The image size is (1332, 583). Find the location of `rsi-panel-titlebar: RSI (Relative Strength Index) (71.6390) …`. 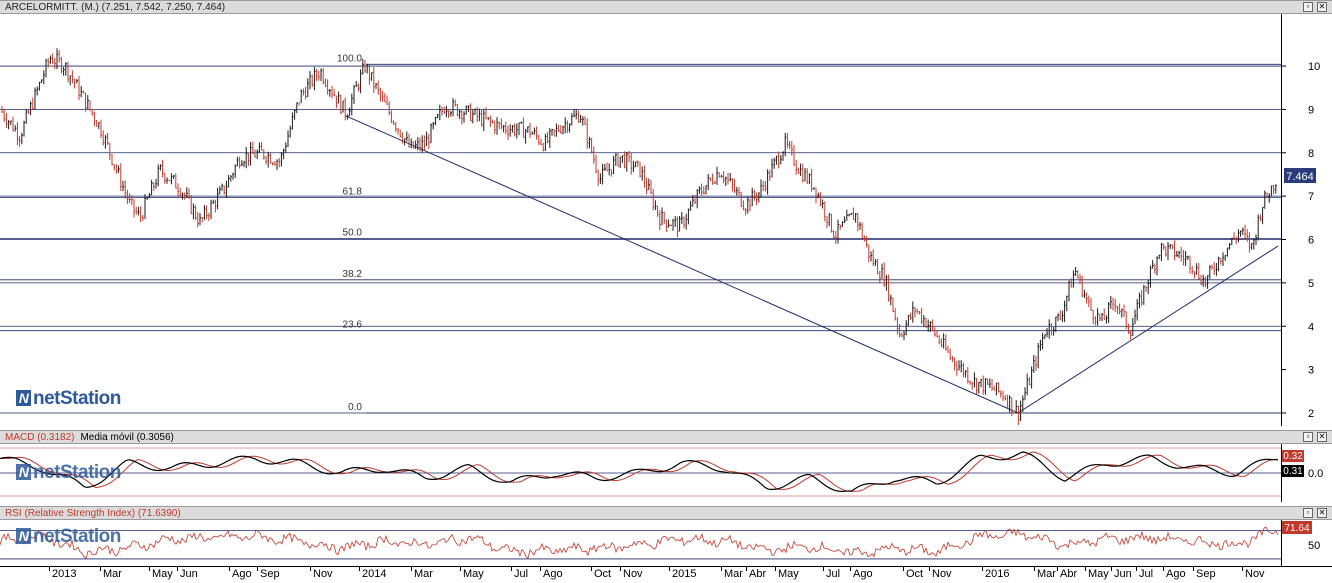

rsi-panel-titlebar: RSI (Relative Strength Index) (71.6390) … is located at coordinates (666, 513).